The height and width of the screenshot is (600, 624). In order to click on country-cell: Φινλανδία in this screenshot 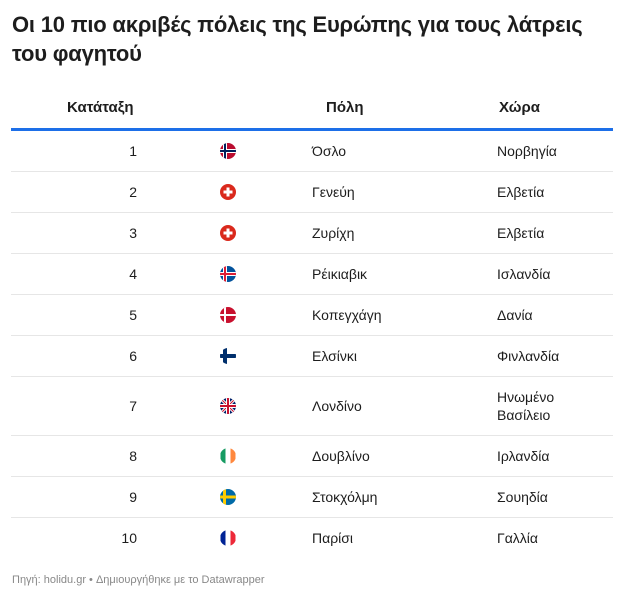, I will do `click(528, 356)`.